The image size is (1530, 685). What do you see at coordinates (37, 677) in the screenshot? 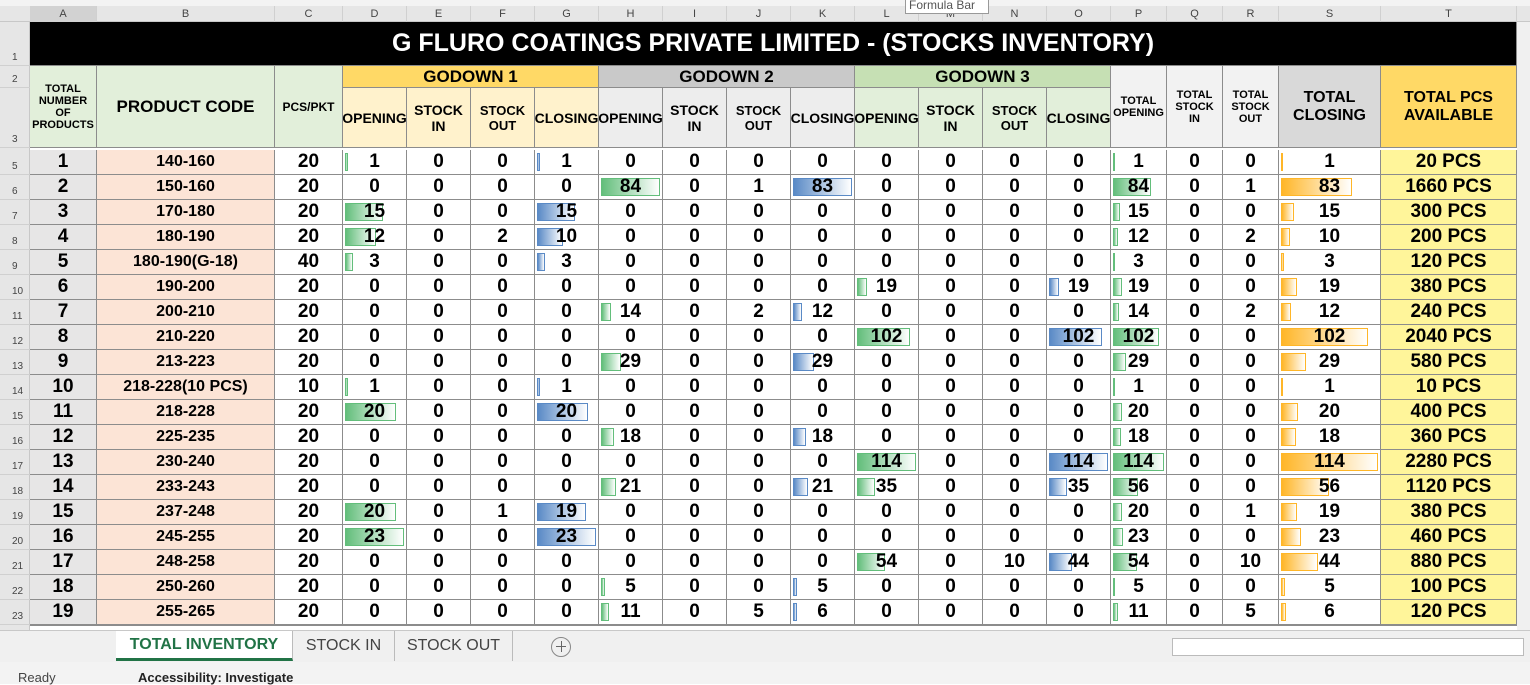
I see `status-mode: Ready` at bounding box center [37, 677].